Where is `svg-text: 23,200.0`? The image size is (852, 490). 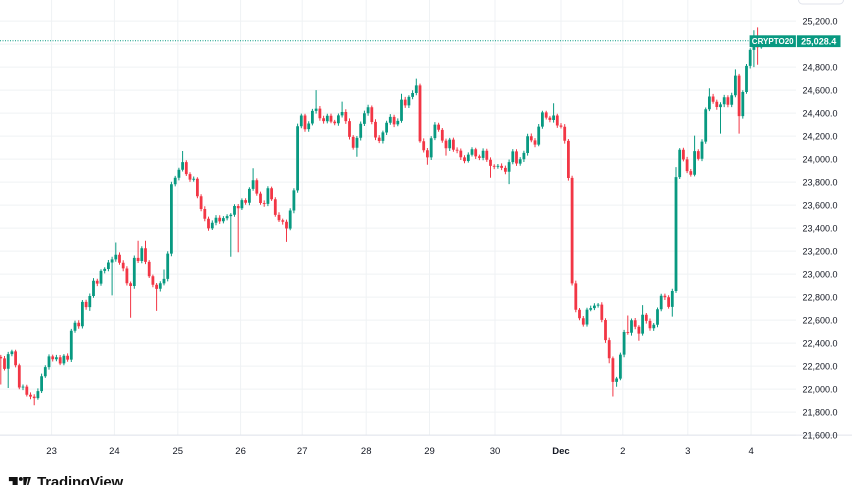
svg-text: 23,200.0 is located at coordinates (820, 251).